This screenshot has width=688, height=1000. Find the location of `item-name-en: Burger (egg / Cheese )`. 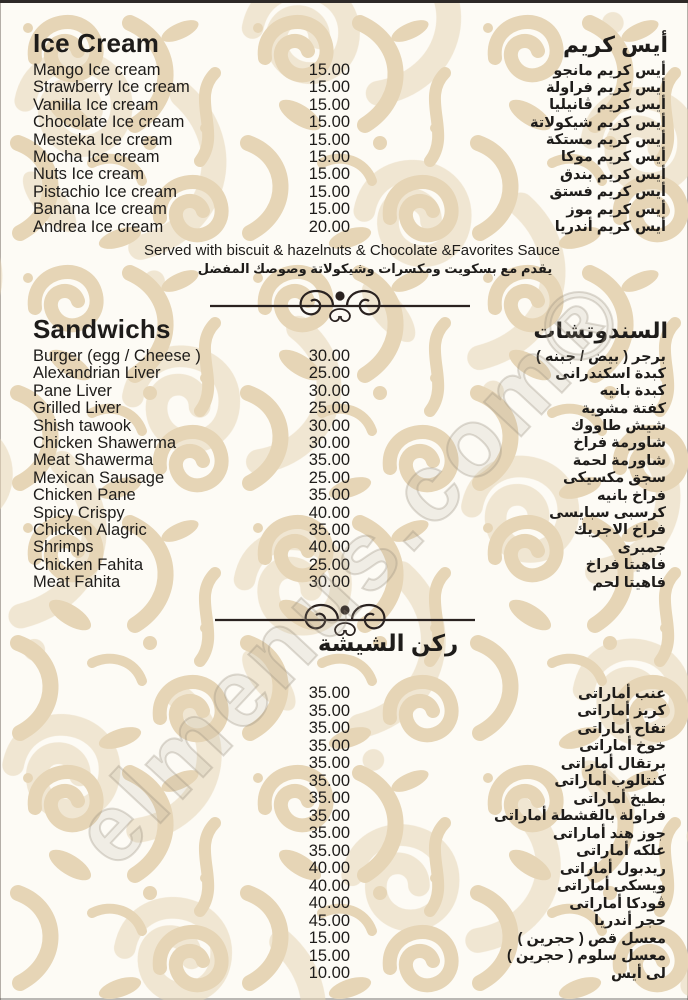

item-name-en: Burger (egg / Cheese ) is located at coordinates (117, 356).